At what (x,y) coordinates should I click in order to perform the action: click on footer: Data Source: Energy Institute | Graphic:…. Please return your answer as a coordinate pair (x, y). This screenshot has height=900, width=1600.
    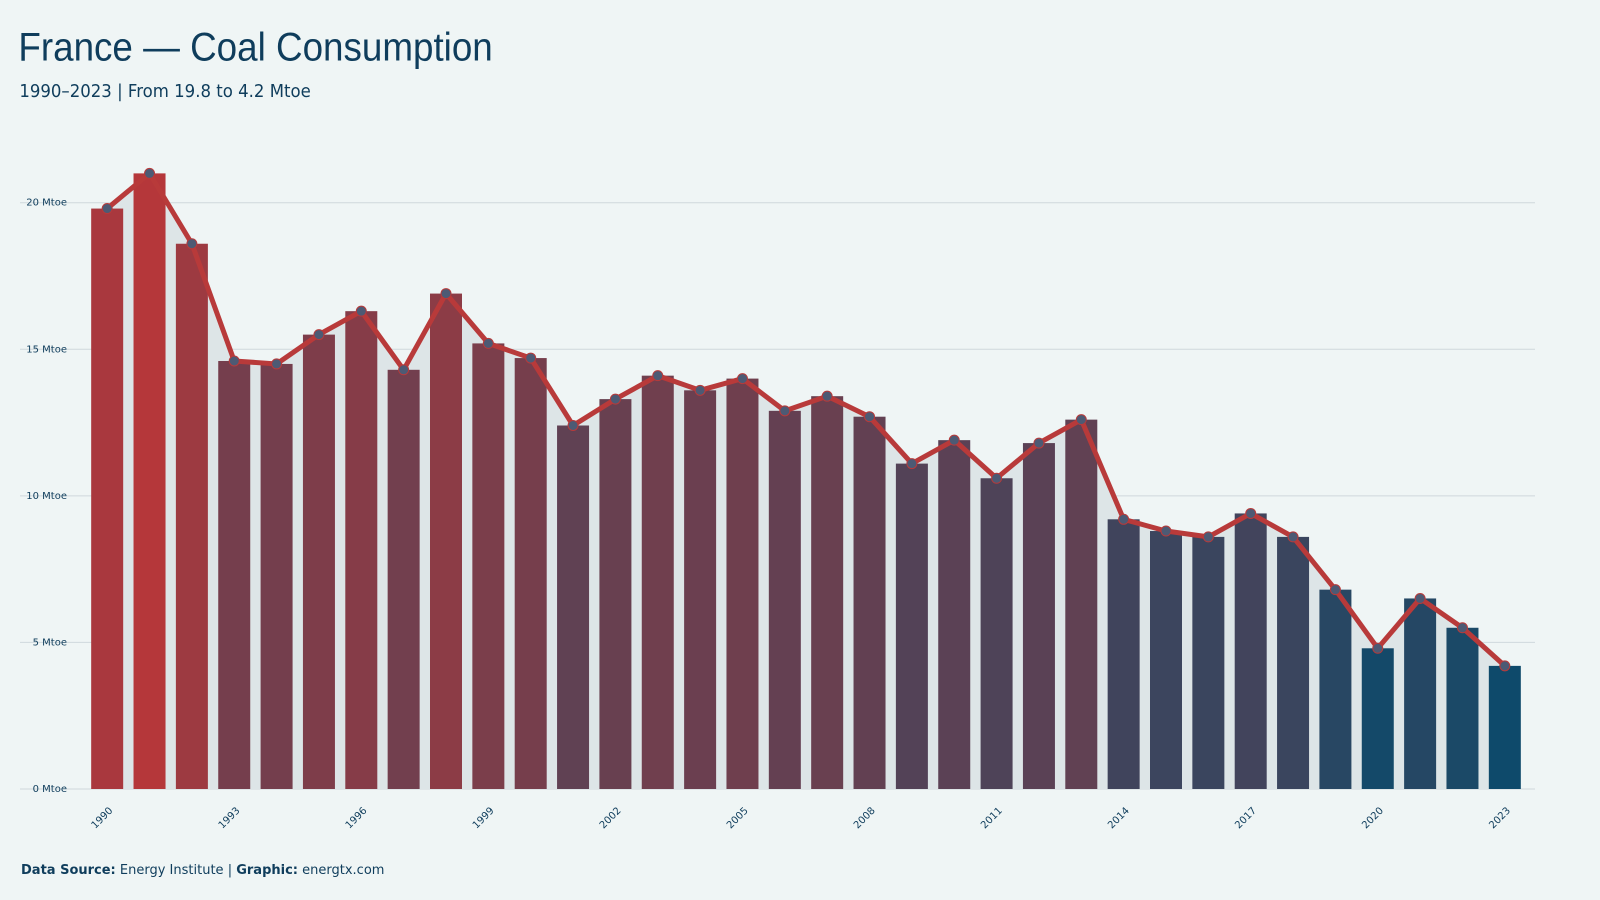
    Looking at the image, I should click on (202, 870).